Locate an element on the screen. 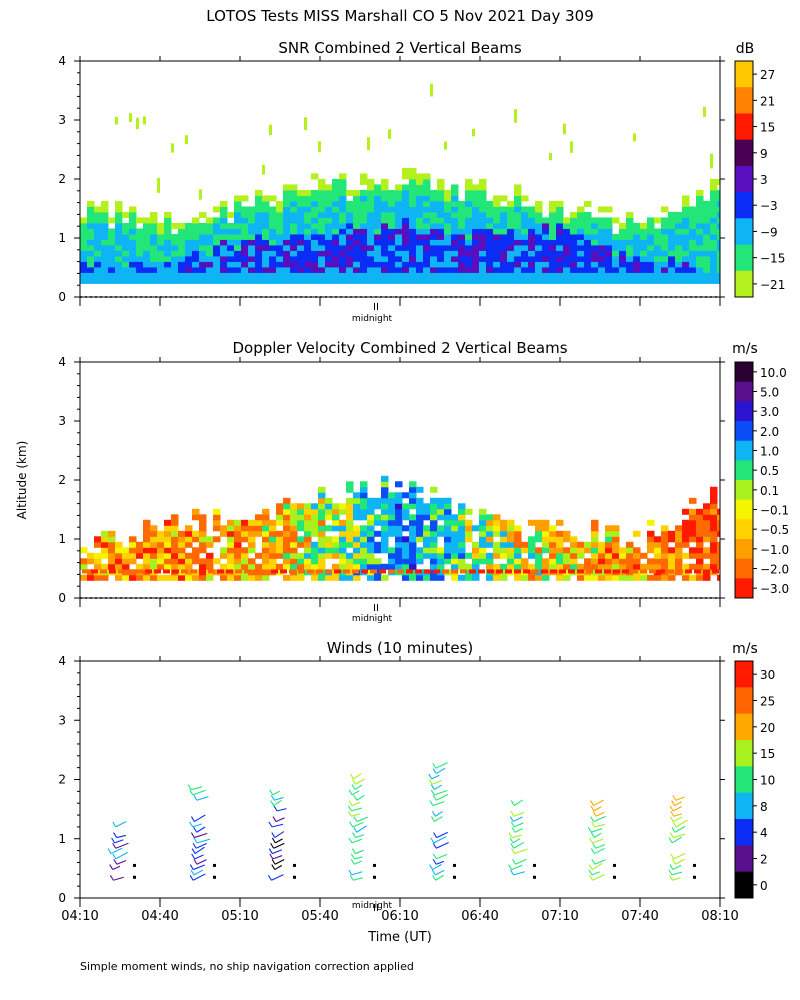  wind-calm-marker is located at coordinates (294, 865).